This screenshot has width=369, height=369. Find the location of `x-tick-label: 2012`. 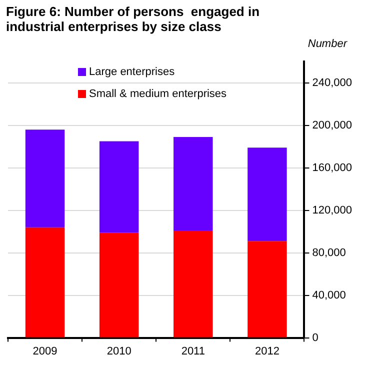

x-tick-label: 2012 is located at coordinates (267, 351).